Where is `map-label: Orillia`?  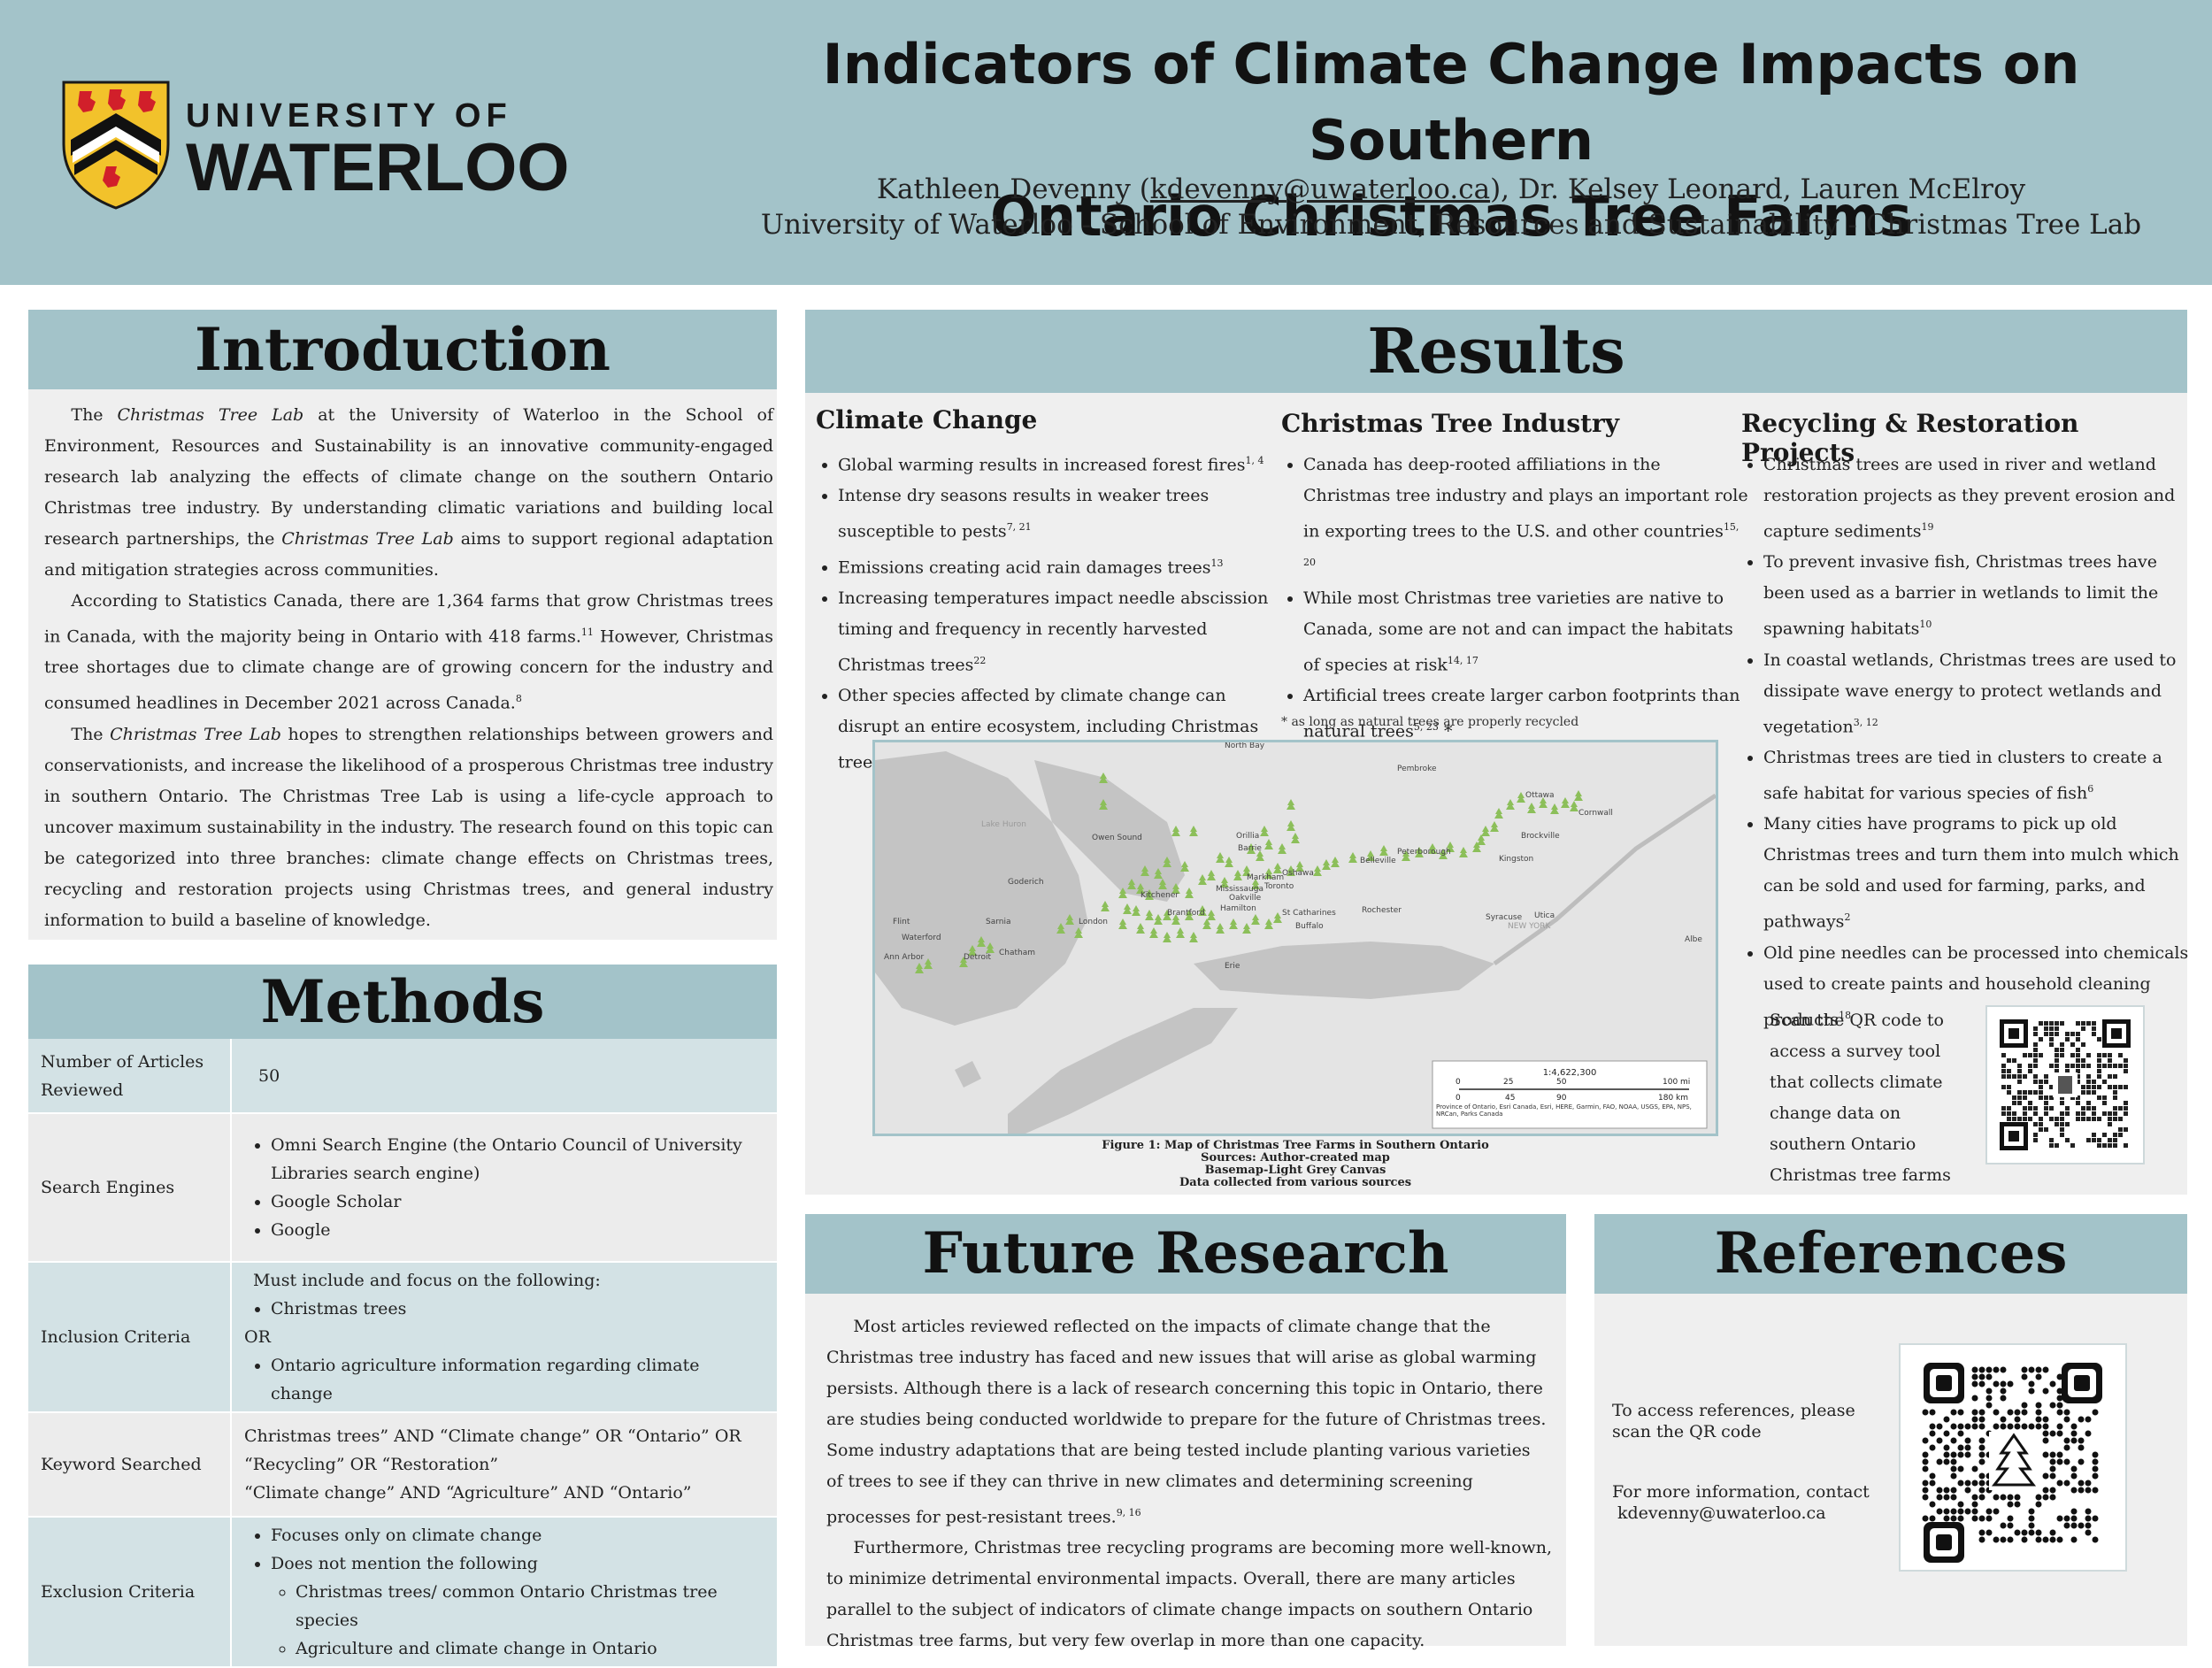 map-label: Orillia is located at coordinates (1248, 837).